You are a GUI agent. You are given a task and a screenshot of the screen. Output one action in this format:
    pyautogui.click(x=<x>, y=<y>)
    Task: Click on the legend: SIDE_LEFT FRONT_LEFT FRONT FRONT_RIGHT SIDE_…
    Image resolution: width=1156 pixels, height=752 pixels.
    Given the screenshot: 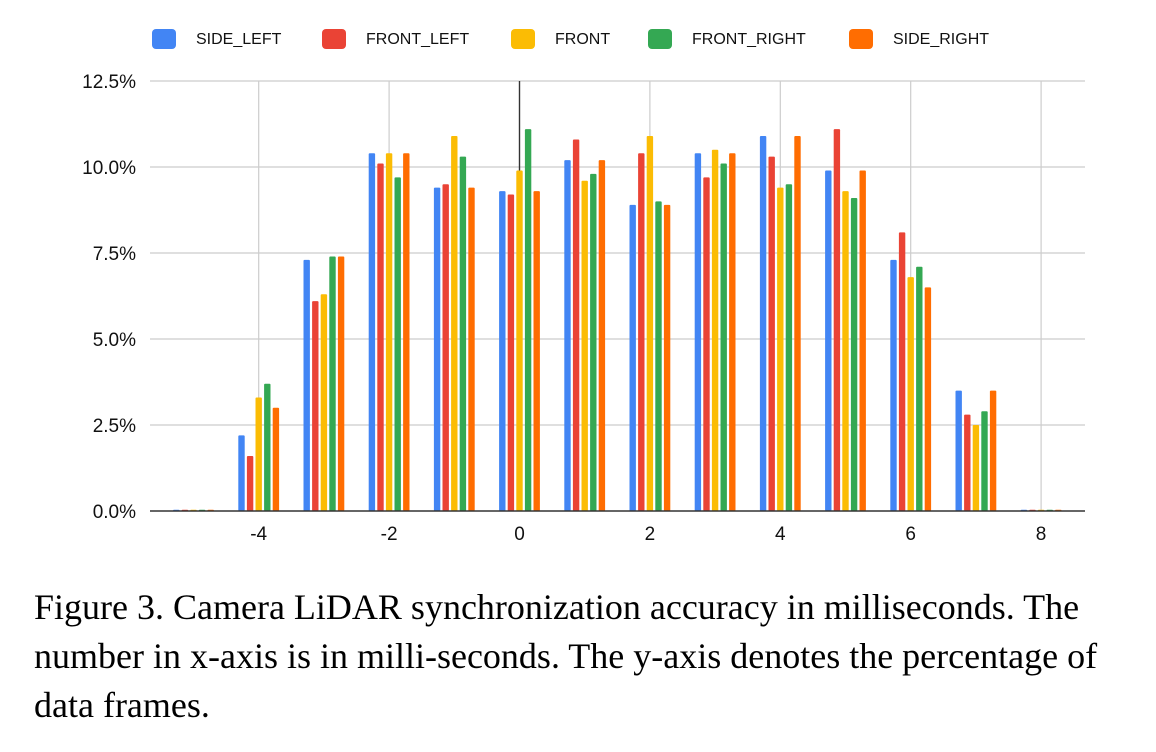 What is the action you would take?
    pyautogui.click(x=570, y=39)
    